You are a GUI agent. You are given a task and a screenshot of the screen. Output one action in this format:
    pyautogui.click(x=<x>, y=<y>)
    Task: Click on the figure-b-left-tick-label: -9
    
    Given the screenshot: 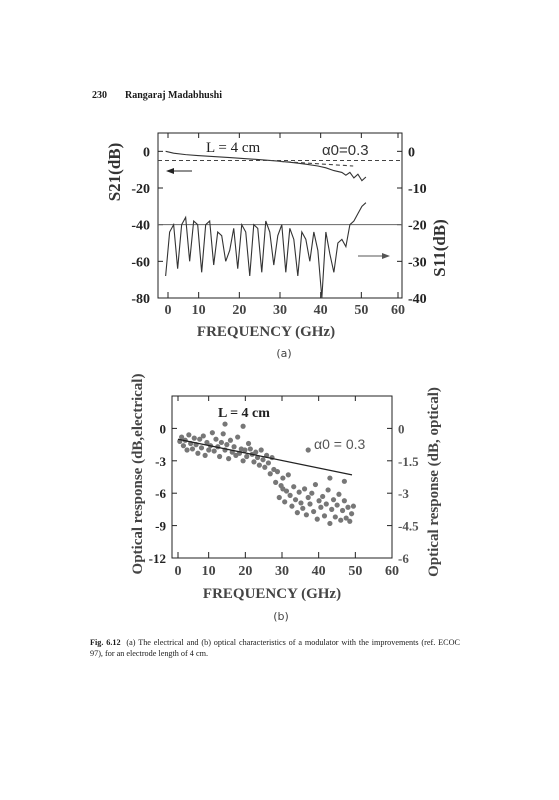 What is the action you would take?
    pyautogui.click(x=160, y=526)
    